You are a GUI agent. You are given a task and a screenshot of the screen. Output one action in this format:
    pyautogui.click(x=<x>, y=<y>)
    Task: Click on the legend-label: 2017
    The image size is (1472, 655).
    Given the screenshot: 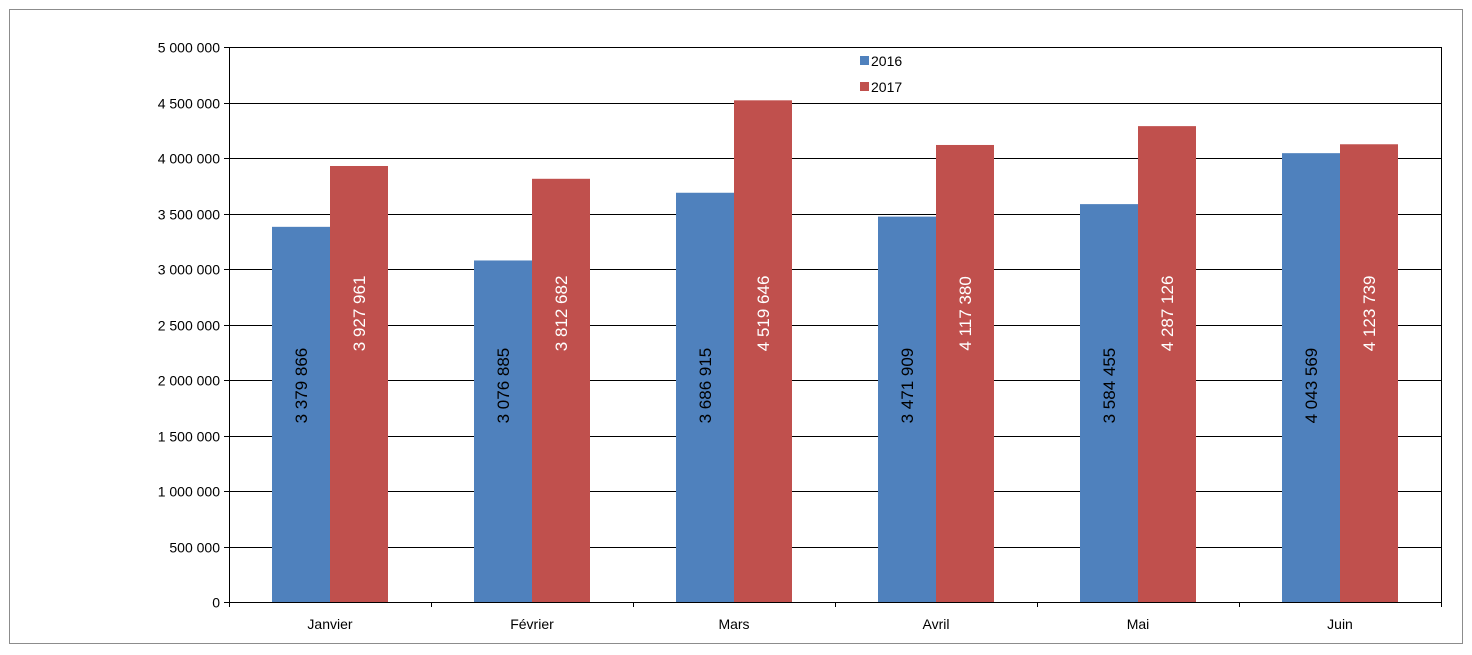 What is the action you would take?
    pyautogui.click(x=886, y=87)
    